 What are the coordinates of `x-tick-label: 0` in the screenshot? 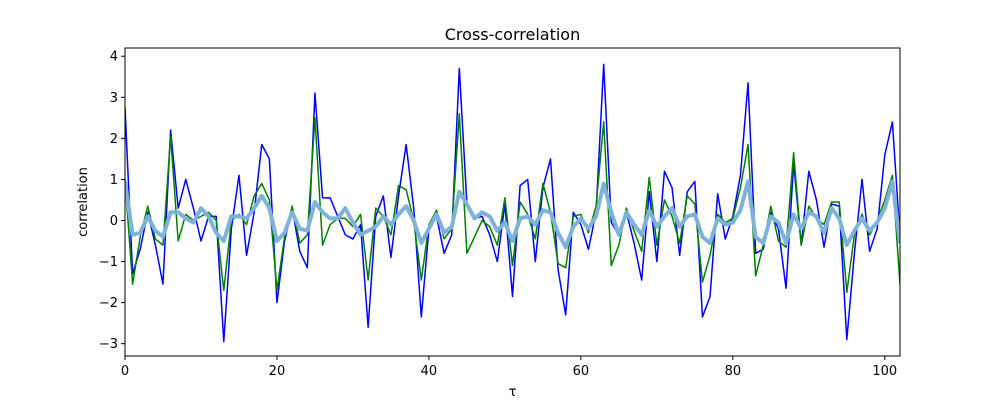 It's located at (125, 371).